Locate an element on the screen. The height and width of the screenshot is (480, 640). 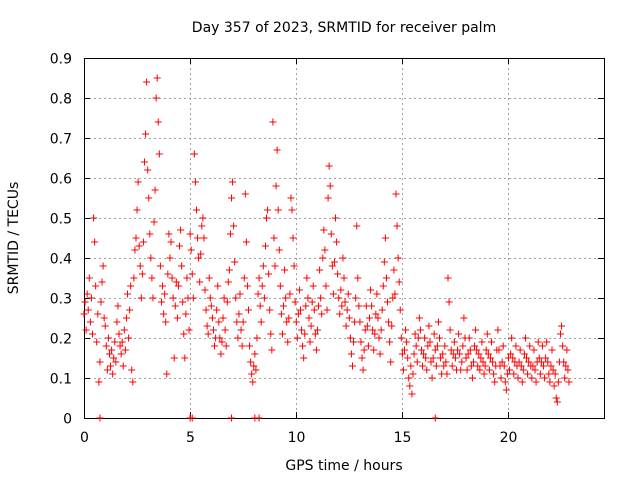
x-tick-label: 5 is located at coordinates (190, 438).